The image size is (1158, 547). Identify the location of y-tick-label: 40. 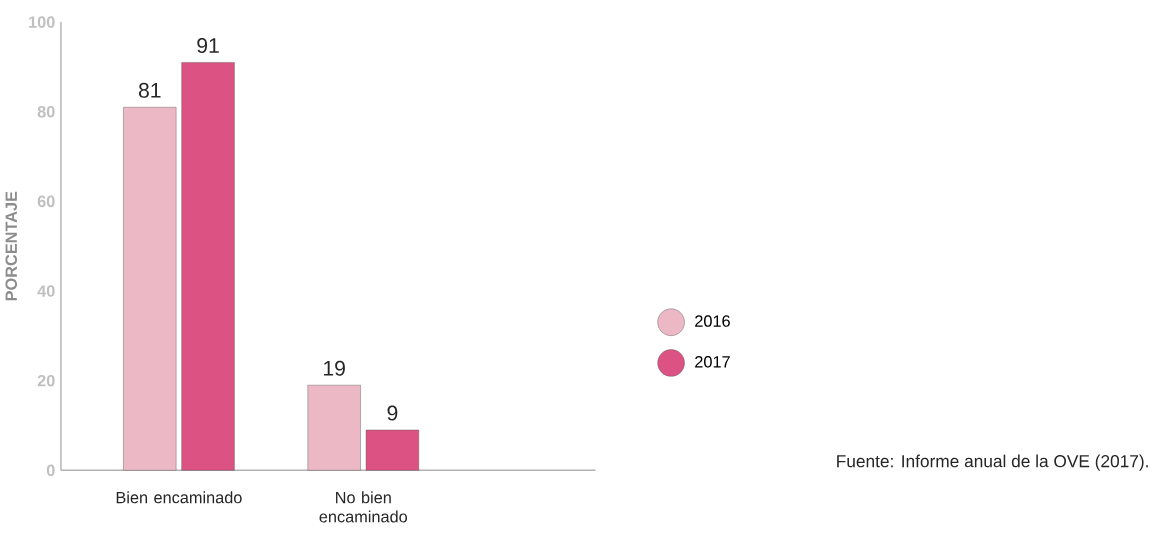
(46, 291).